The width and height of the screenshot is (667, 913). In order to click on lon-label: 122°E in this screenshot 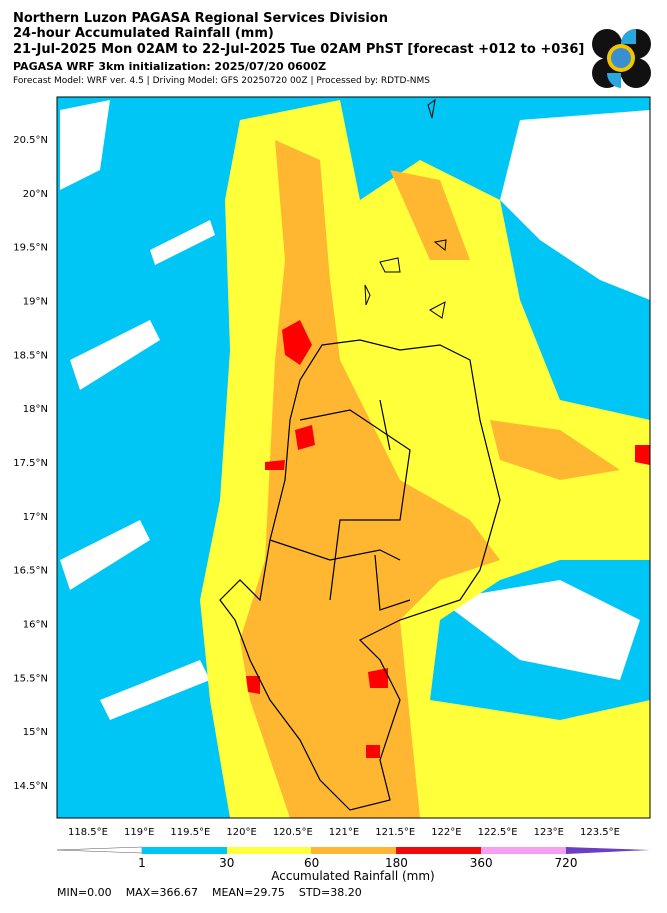, I will do `click(446, 832)`.